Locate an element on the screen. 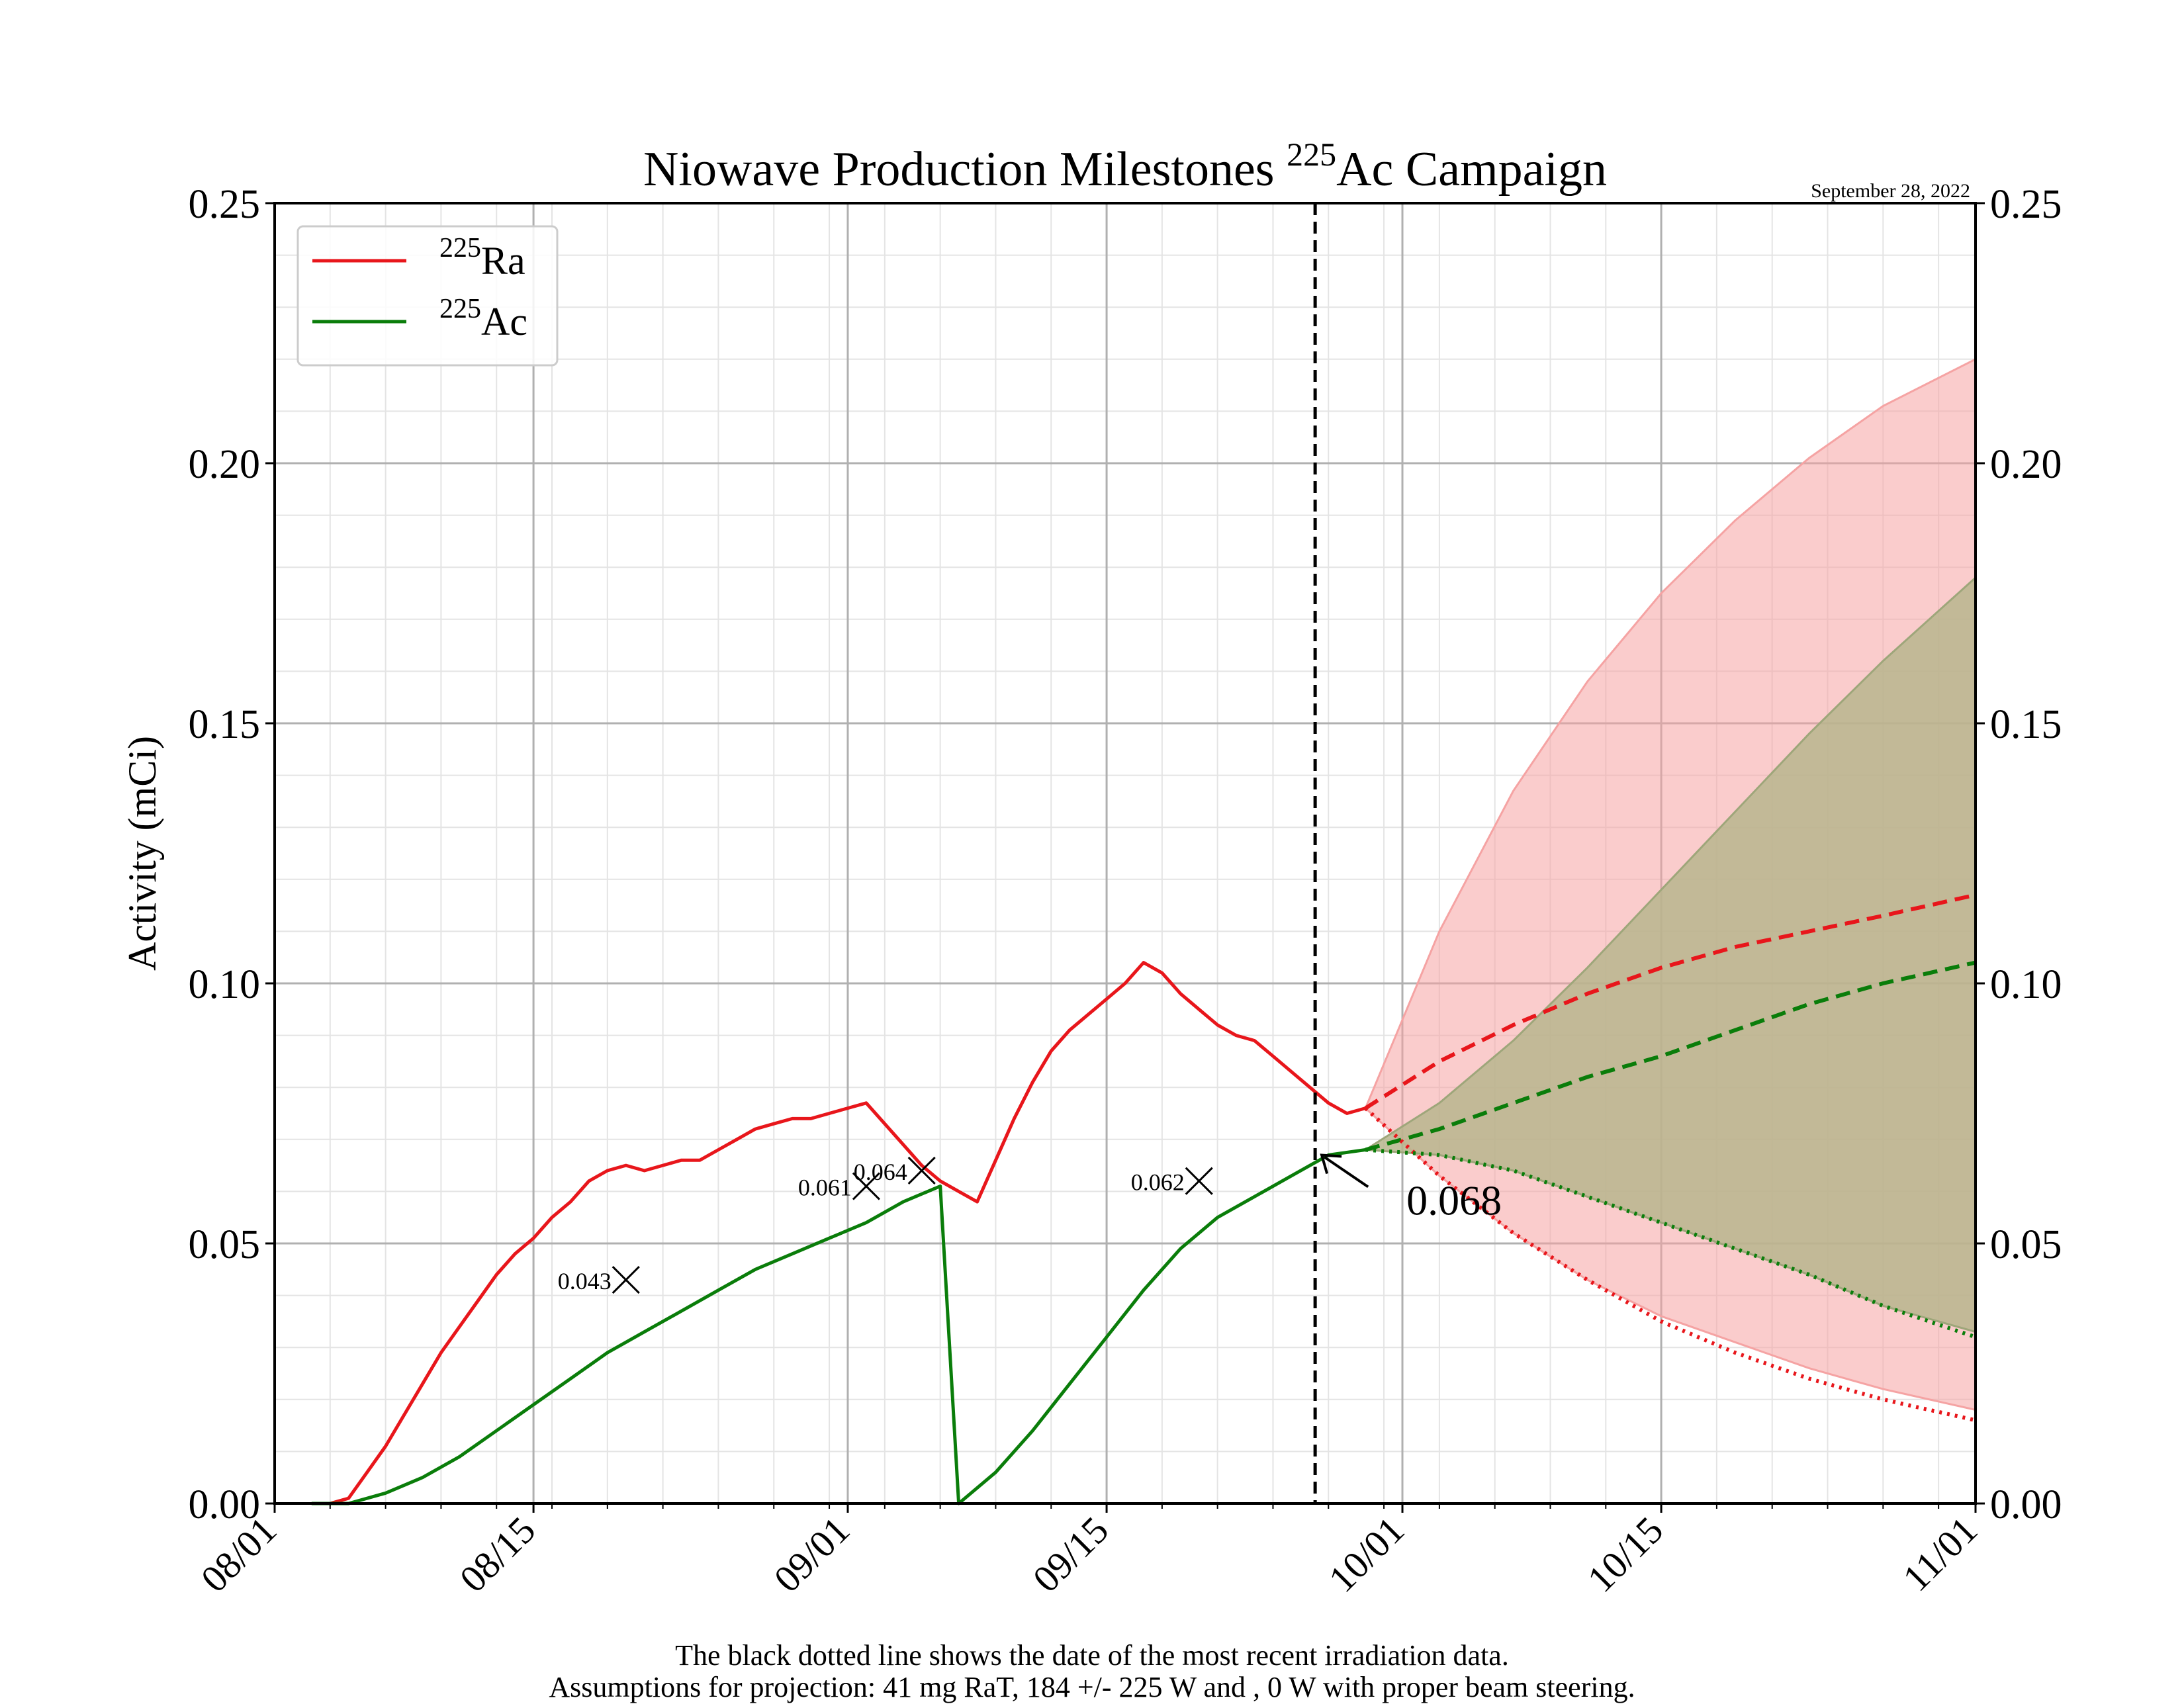 The image size is (2184, 1704). milestone-label: 0.062 is located at coordinates (1158, 1182).